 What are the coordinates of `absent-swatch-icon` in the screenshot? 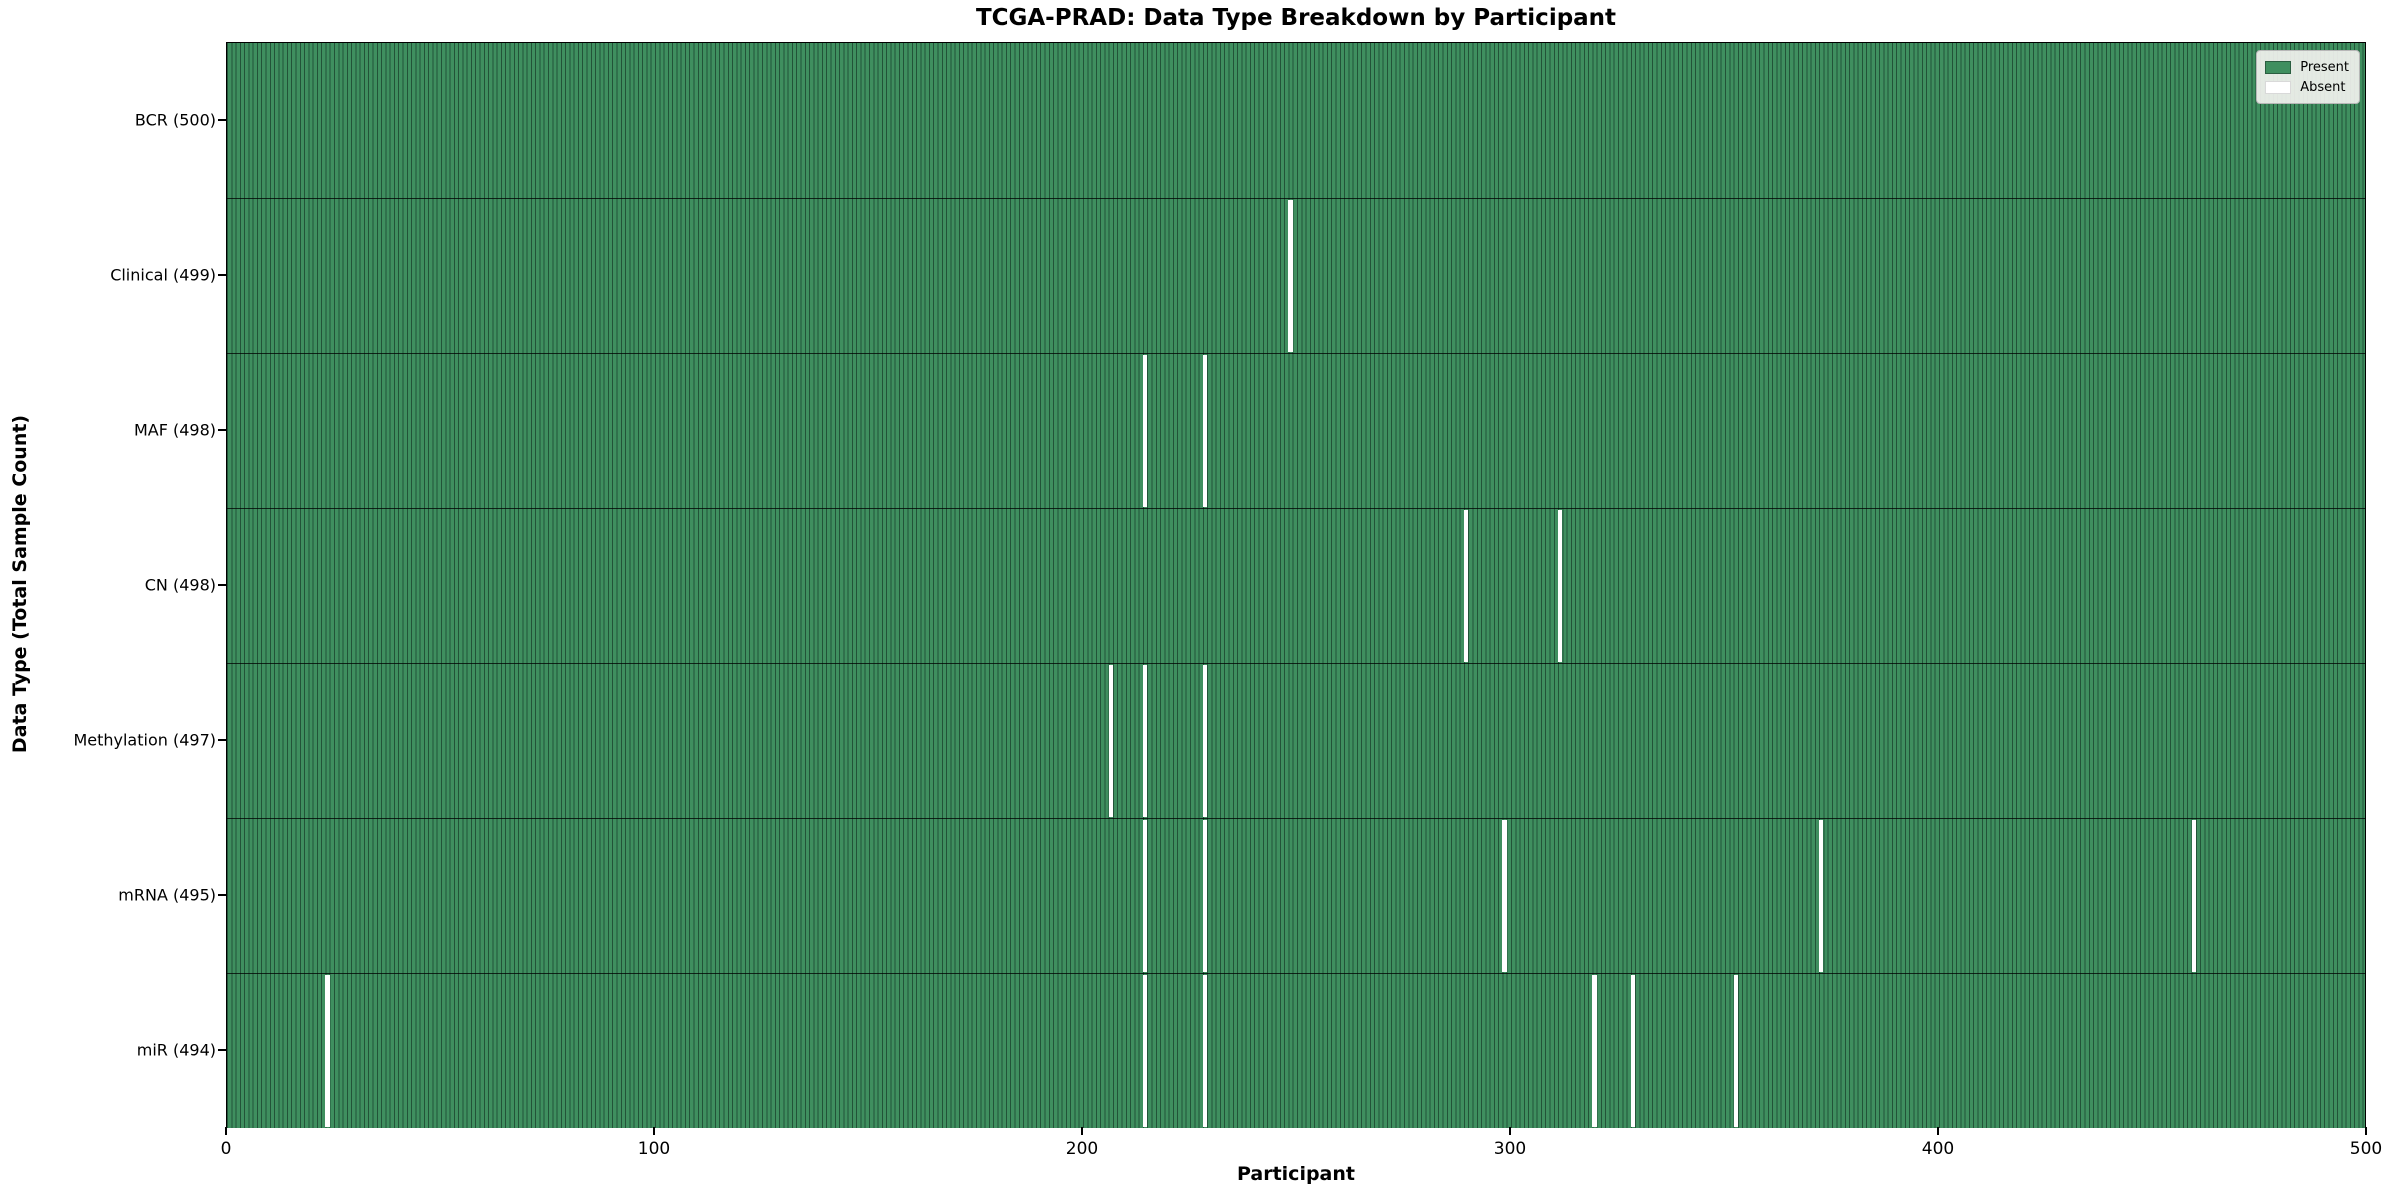 It's located at (2278, 87).